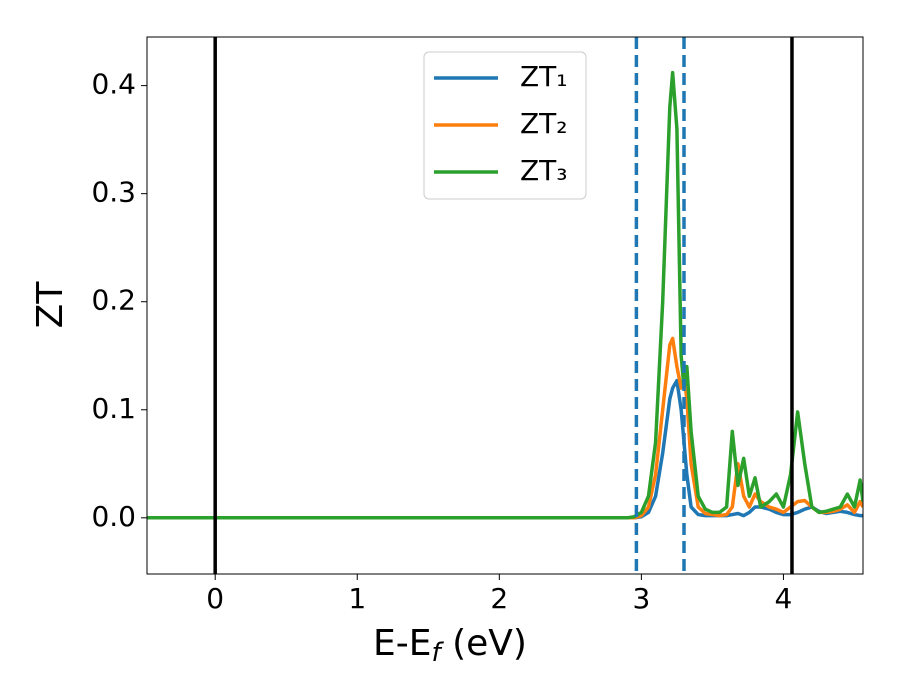 This screenshot has height=700, width=900. Describe the element at coordinates (113, 516) in the screenshot. I see `y-tick-label: 0.0` at that location.